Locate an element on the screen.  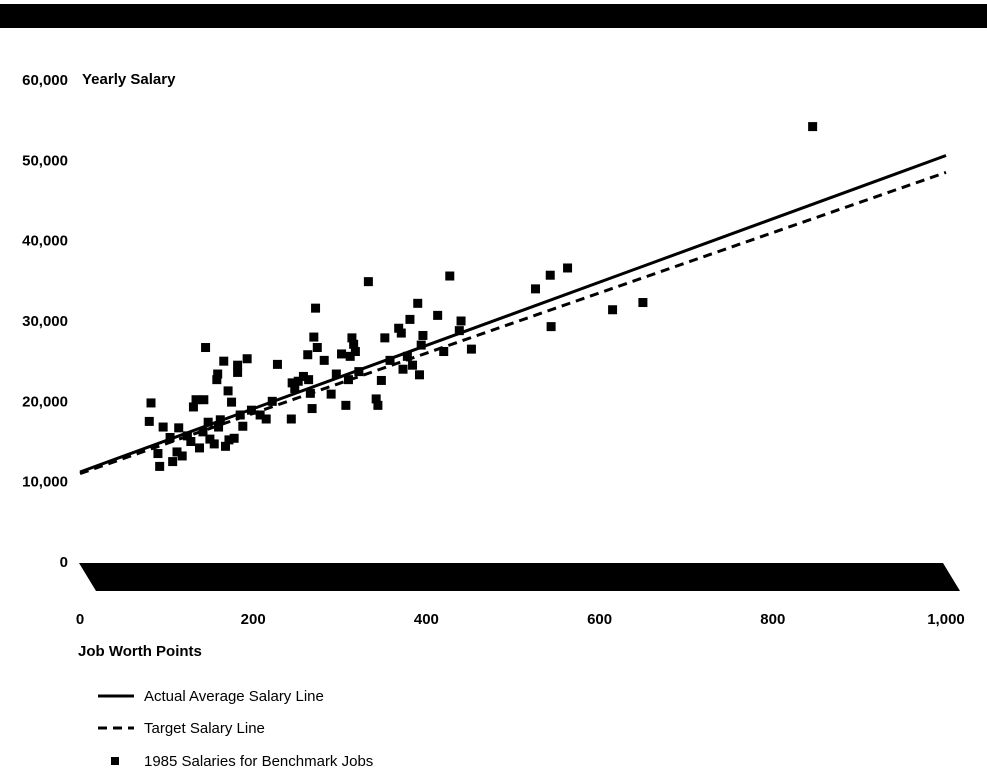
y-tick-label: 60,000 is located at coordinates (45, 80).